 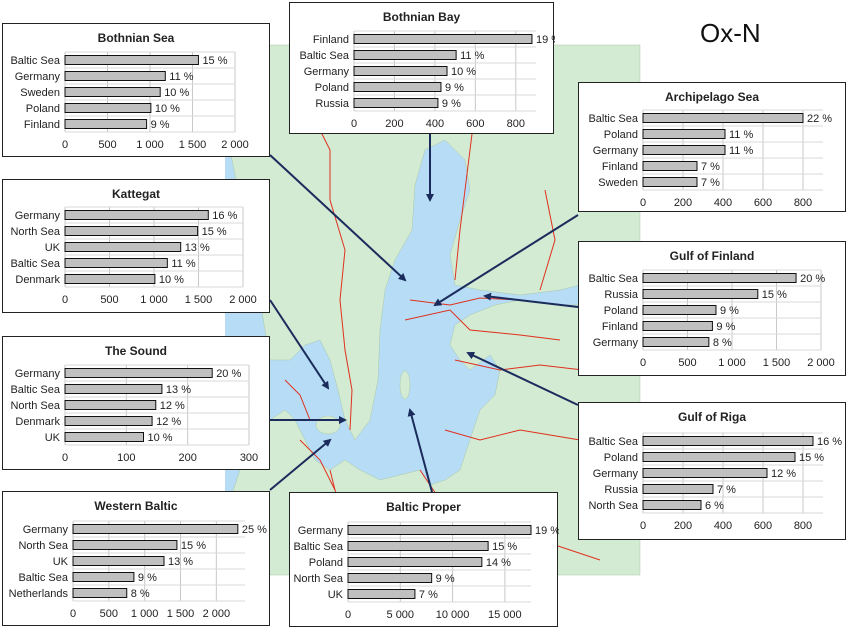 What do you see at coordinates (299, 344) in the screenshot?
I see `arrow-kattegat` at bounding box center [299, 344].